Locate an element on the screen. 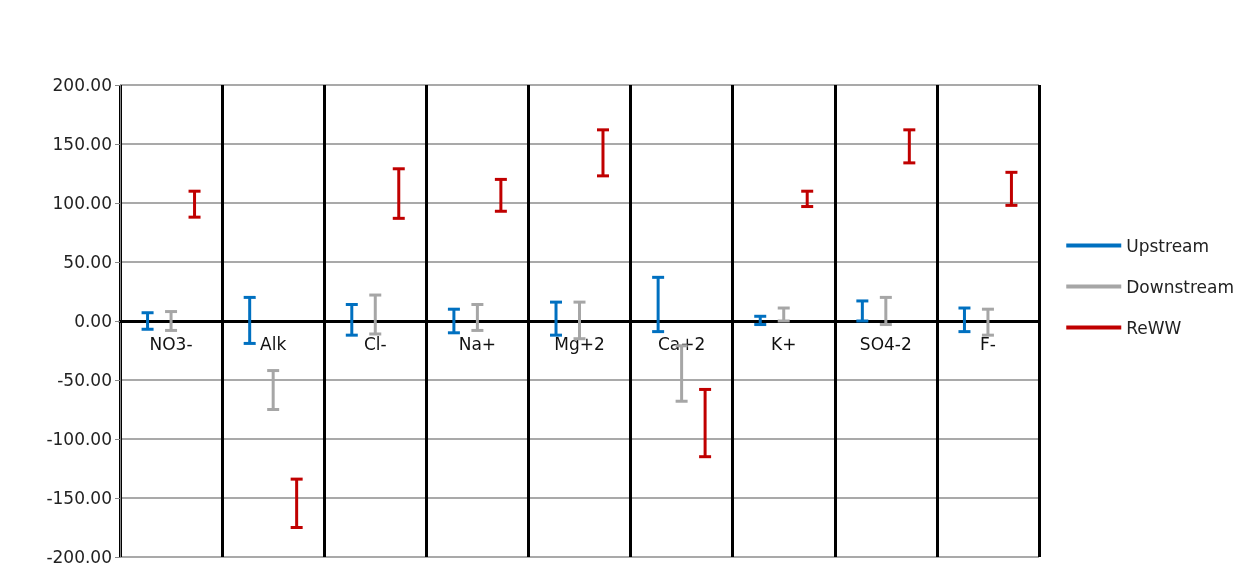 The width and height of the screenshot is (1244, 573). y-tick-label: -100.00 is located at coordinates (79, 439).